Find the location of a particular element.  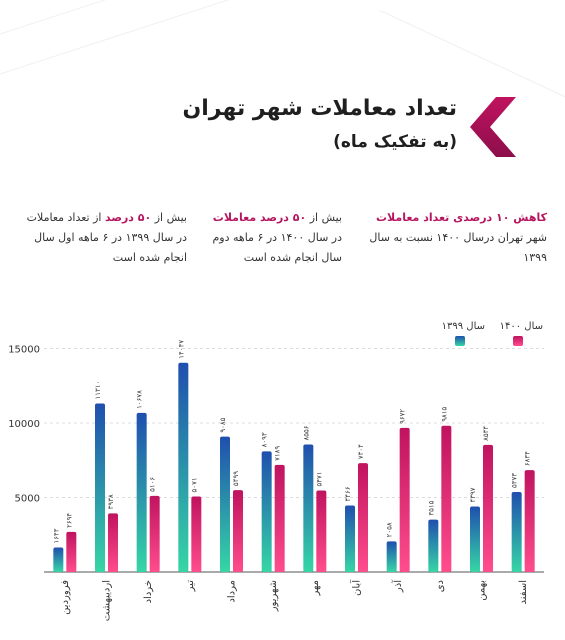

data-label: ۶۸۳۴ is located at coordinates (528, 458).